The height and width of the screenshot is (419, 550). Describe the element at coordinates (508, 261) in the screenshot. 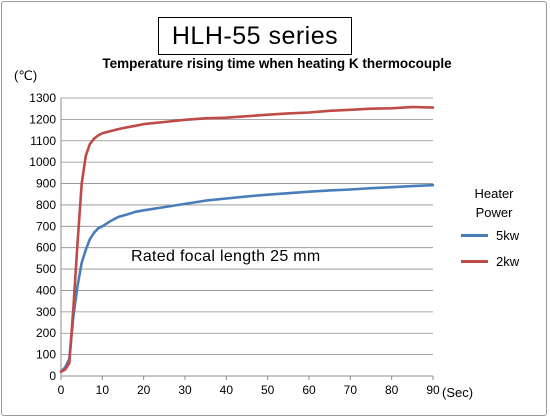

I see `legend-label-2kw: 2kw` at that location.